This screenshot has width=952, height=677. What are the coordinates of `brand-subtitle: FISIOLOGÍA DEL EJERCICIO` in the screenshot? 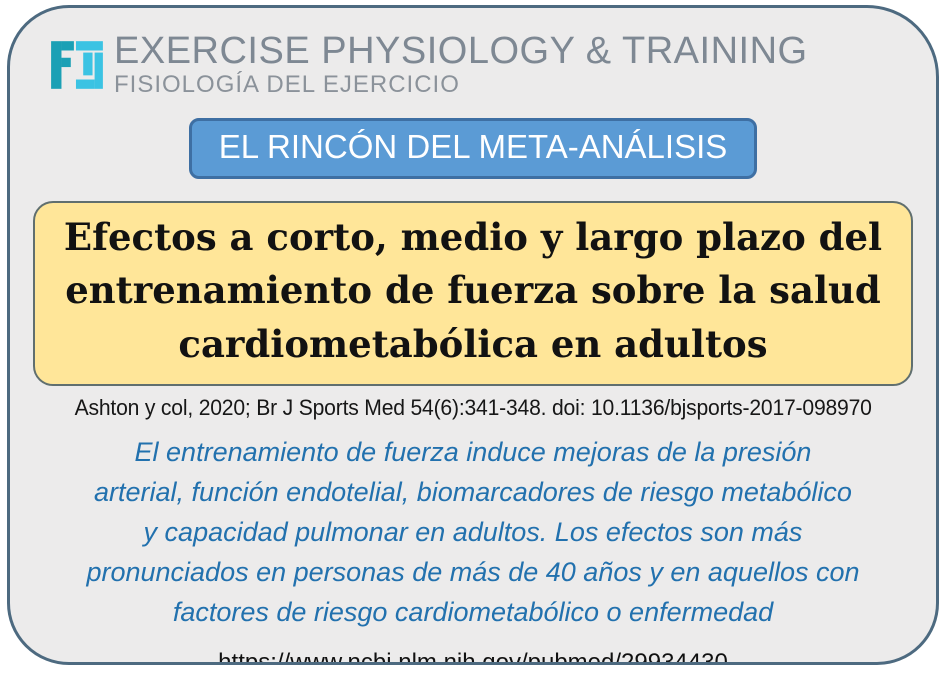 It's located at (287, 84).